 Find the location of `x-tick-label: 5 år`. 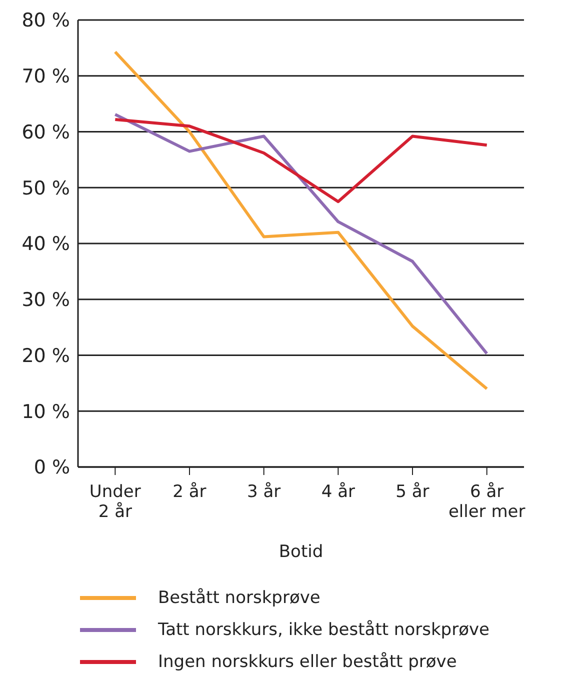

x-tick-label: 5 år is located at coordinates (413, 492).